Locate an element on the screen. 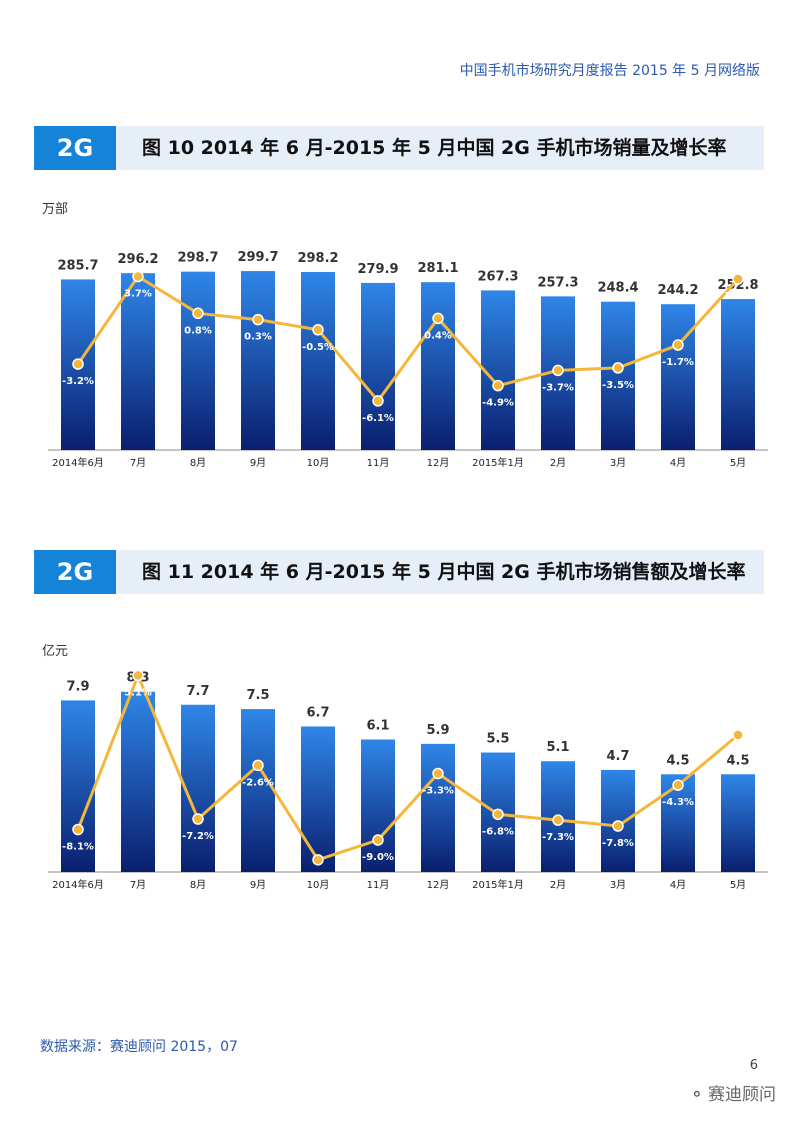 This screenshot has height=1131, width=800. growth-label-7: -6.8% is located at coordinates (498, 831).